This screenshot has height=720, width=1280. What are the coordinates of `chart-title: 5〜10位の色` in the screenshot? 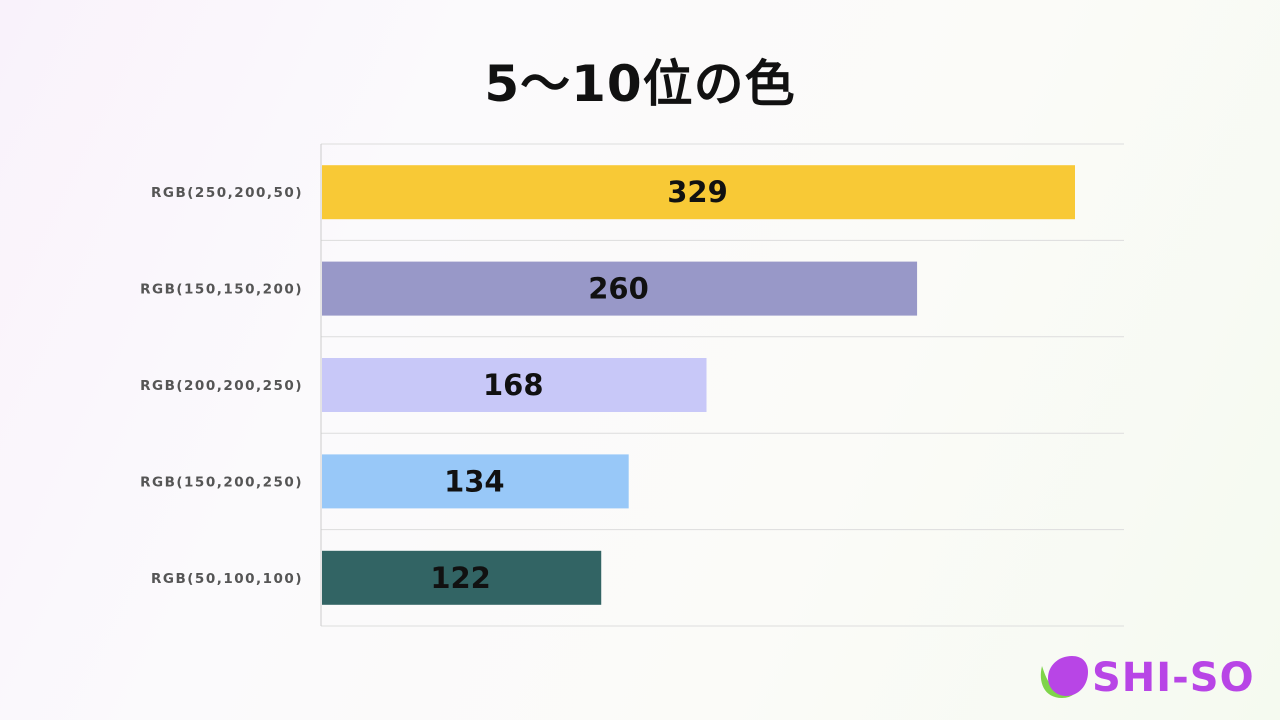 It's located at (640, 84).